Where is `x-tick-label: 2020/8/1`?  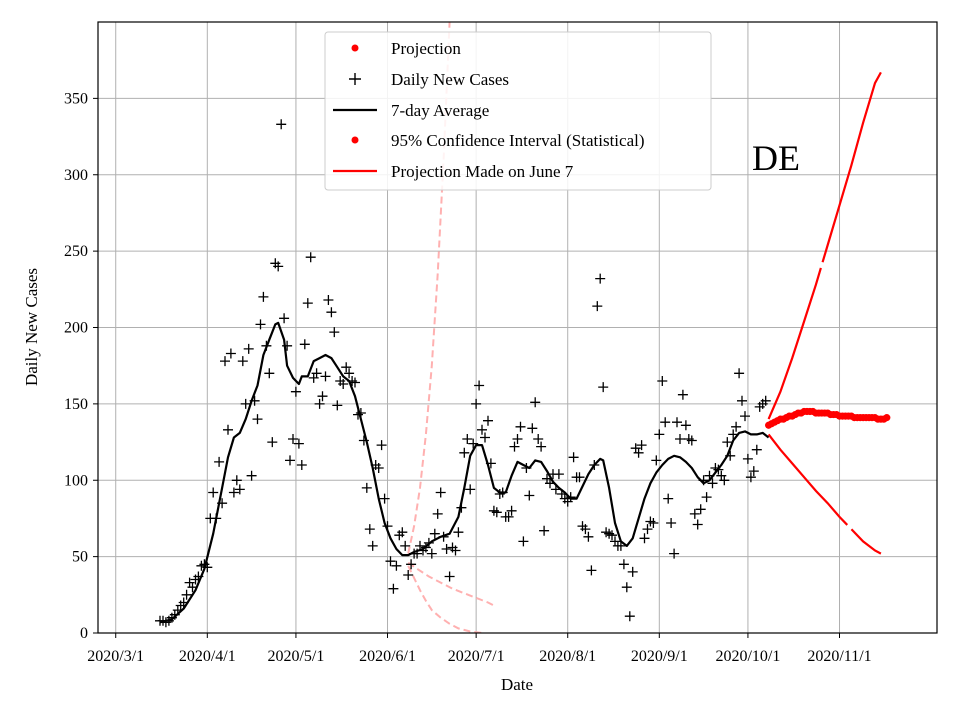 x-tick-label: 2020/8/1 is located at coordinates (567, 656).